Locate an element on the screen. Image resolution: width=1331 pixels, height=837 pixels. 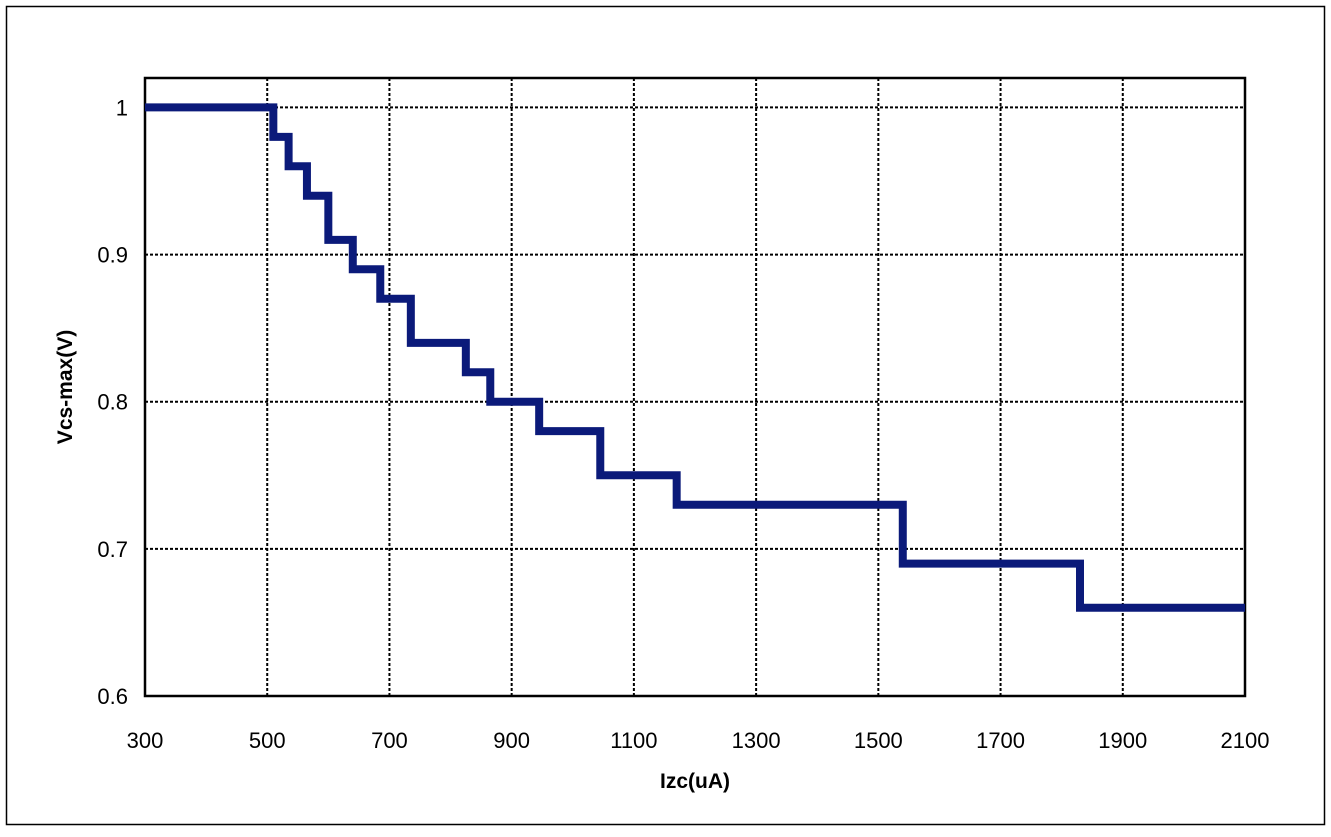
x-tick-label: 1900 is located at coordinates (1122, 740).